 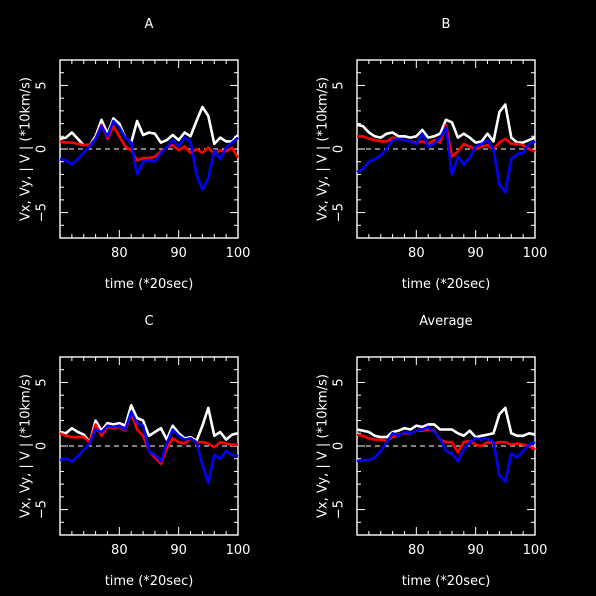 I want to click on plot-frame, so click(x=446, y=149).